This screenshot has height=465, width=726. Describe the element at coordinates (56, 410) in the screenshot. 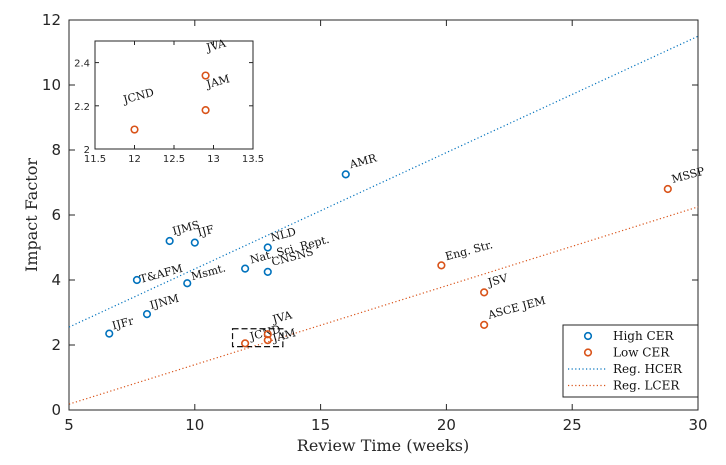

I see `y-tick-label: 0` at that location.